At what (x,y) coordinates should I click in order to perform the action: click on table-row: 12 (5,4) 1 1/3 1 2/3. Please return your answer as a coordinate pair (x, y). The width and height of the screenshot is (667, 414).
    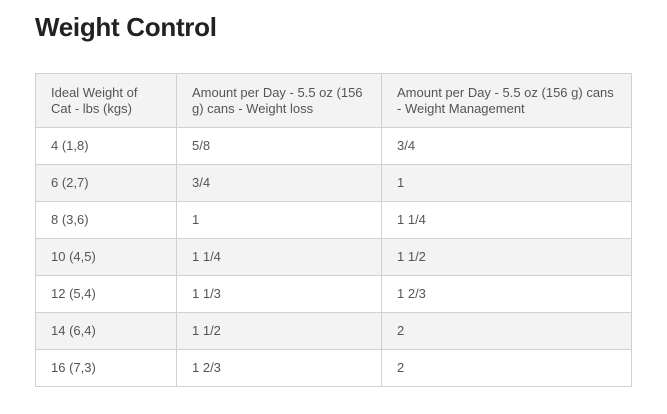
    Looking at the image, I should click on (333, 294).